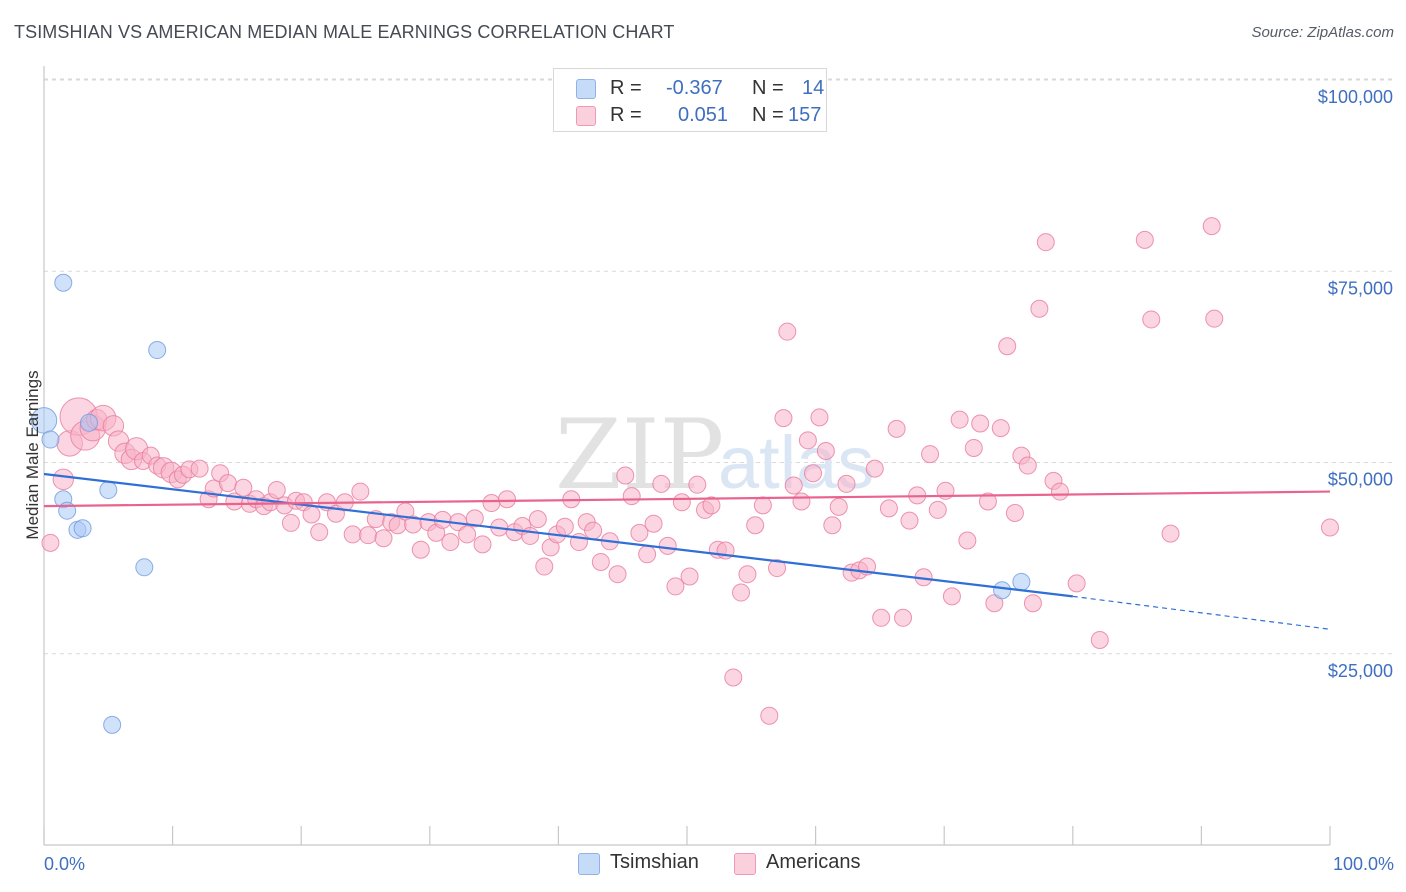 The height and width of the screenshot is (892, 1406). What do you see at coordinates (654, 862) in the screenshot?
I see `bottom-legend-label: Tsimshian` at bounding box center [654, 862].